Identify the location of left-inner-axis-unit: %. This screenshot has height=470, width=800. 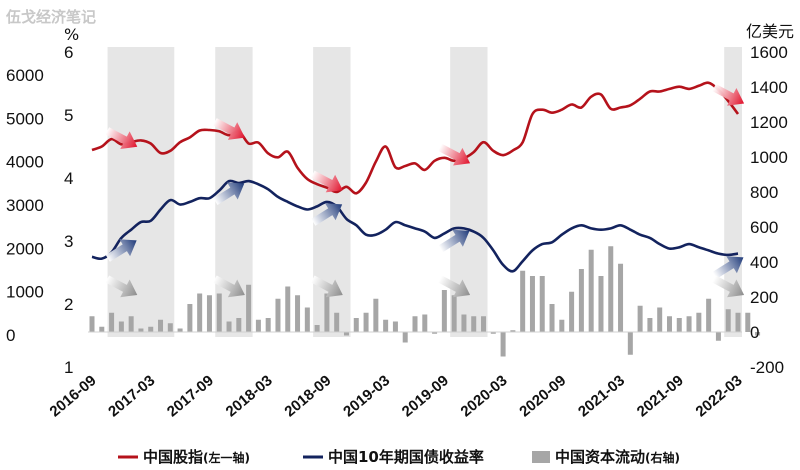
(71, 34).